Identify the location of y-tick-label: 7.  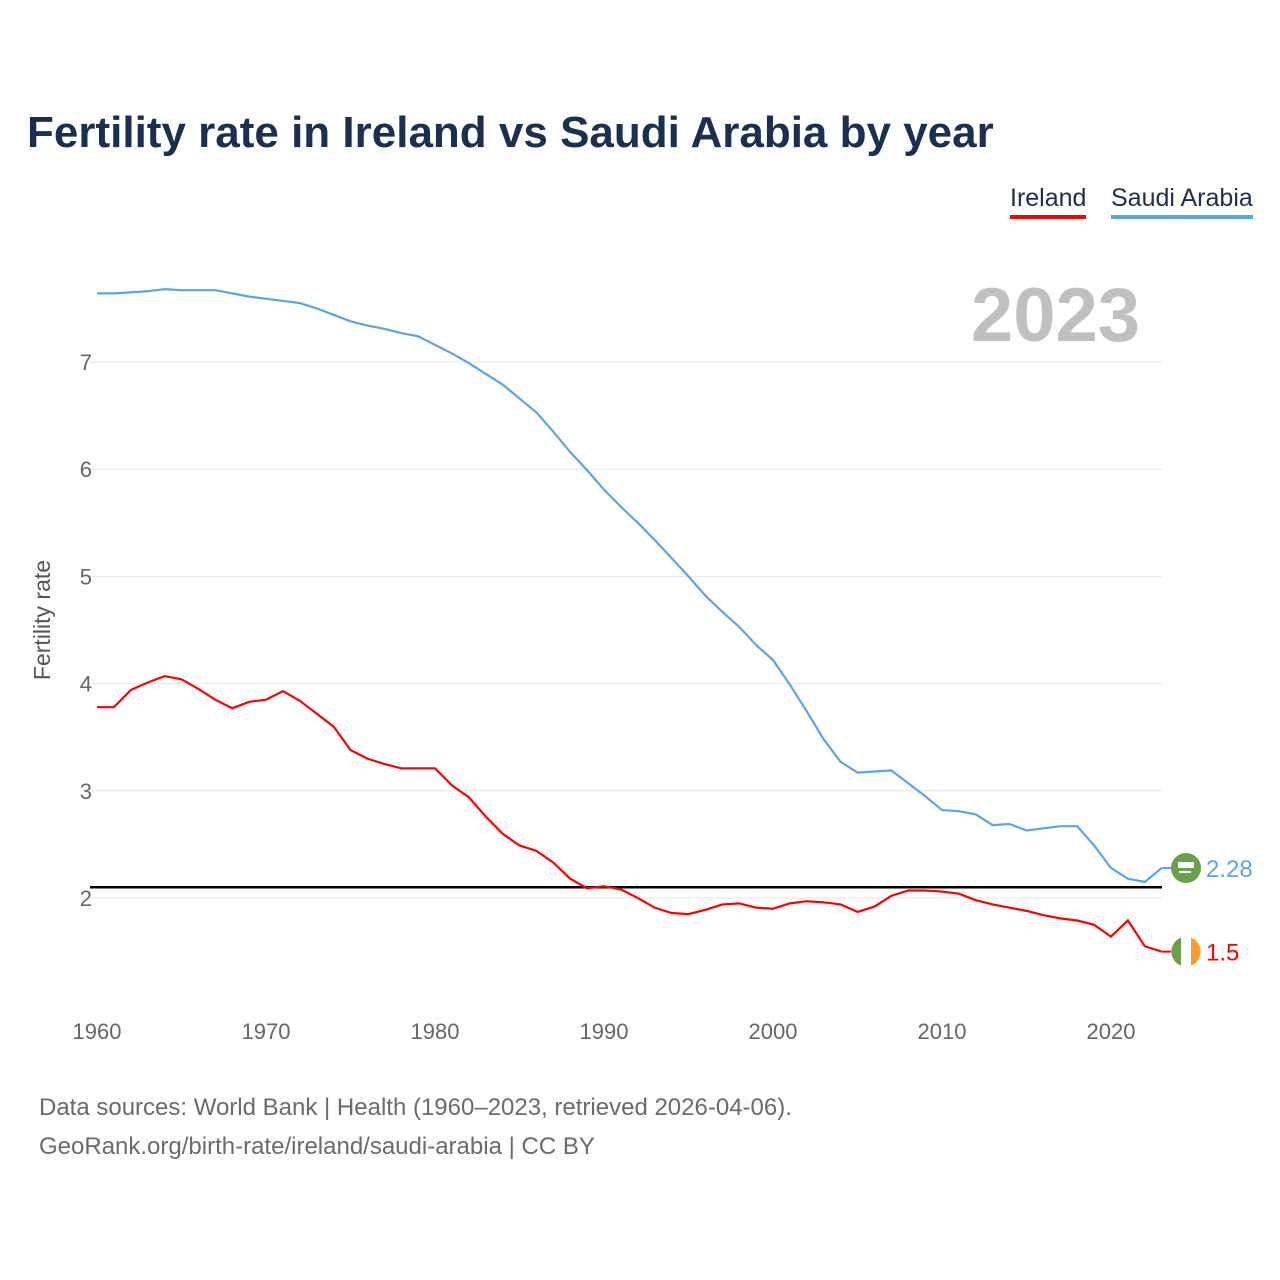
(86, 362).